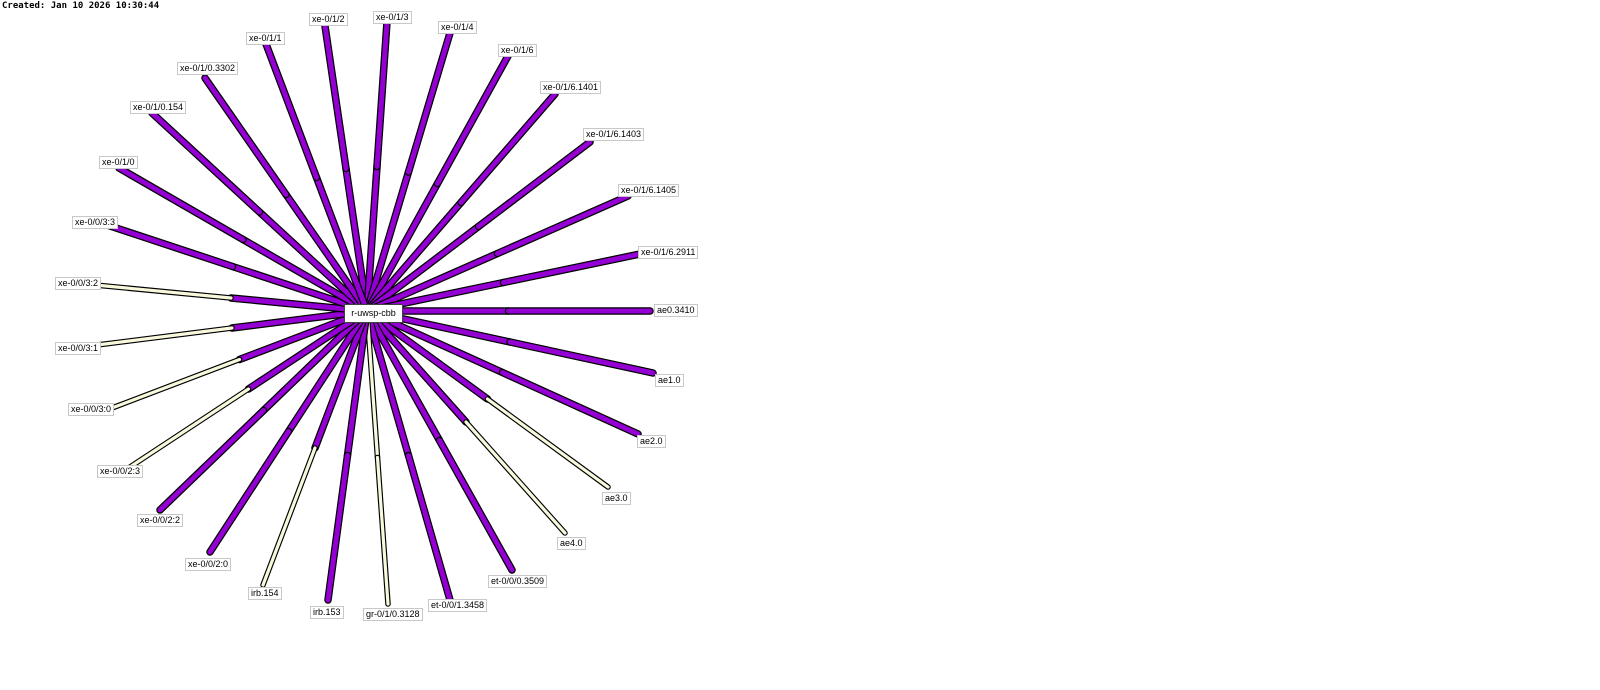  Describe the element at coordinates (458, 605) in the screenshot. I see `link-label: et-0/0/1.3458` at that location.